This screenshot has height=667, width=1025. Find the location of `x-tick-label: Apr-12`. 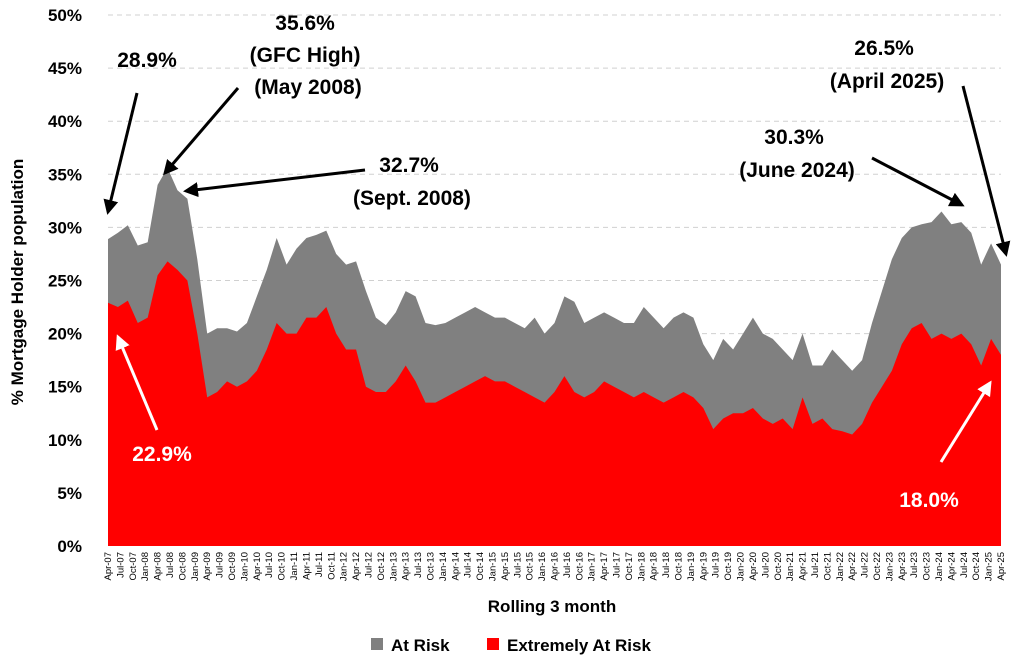

x-tick-label: Apr-12 is located at coordinates (356, 566).